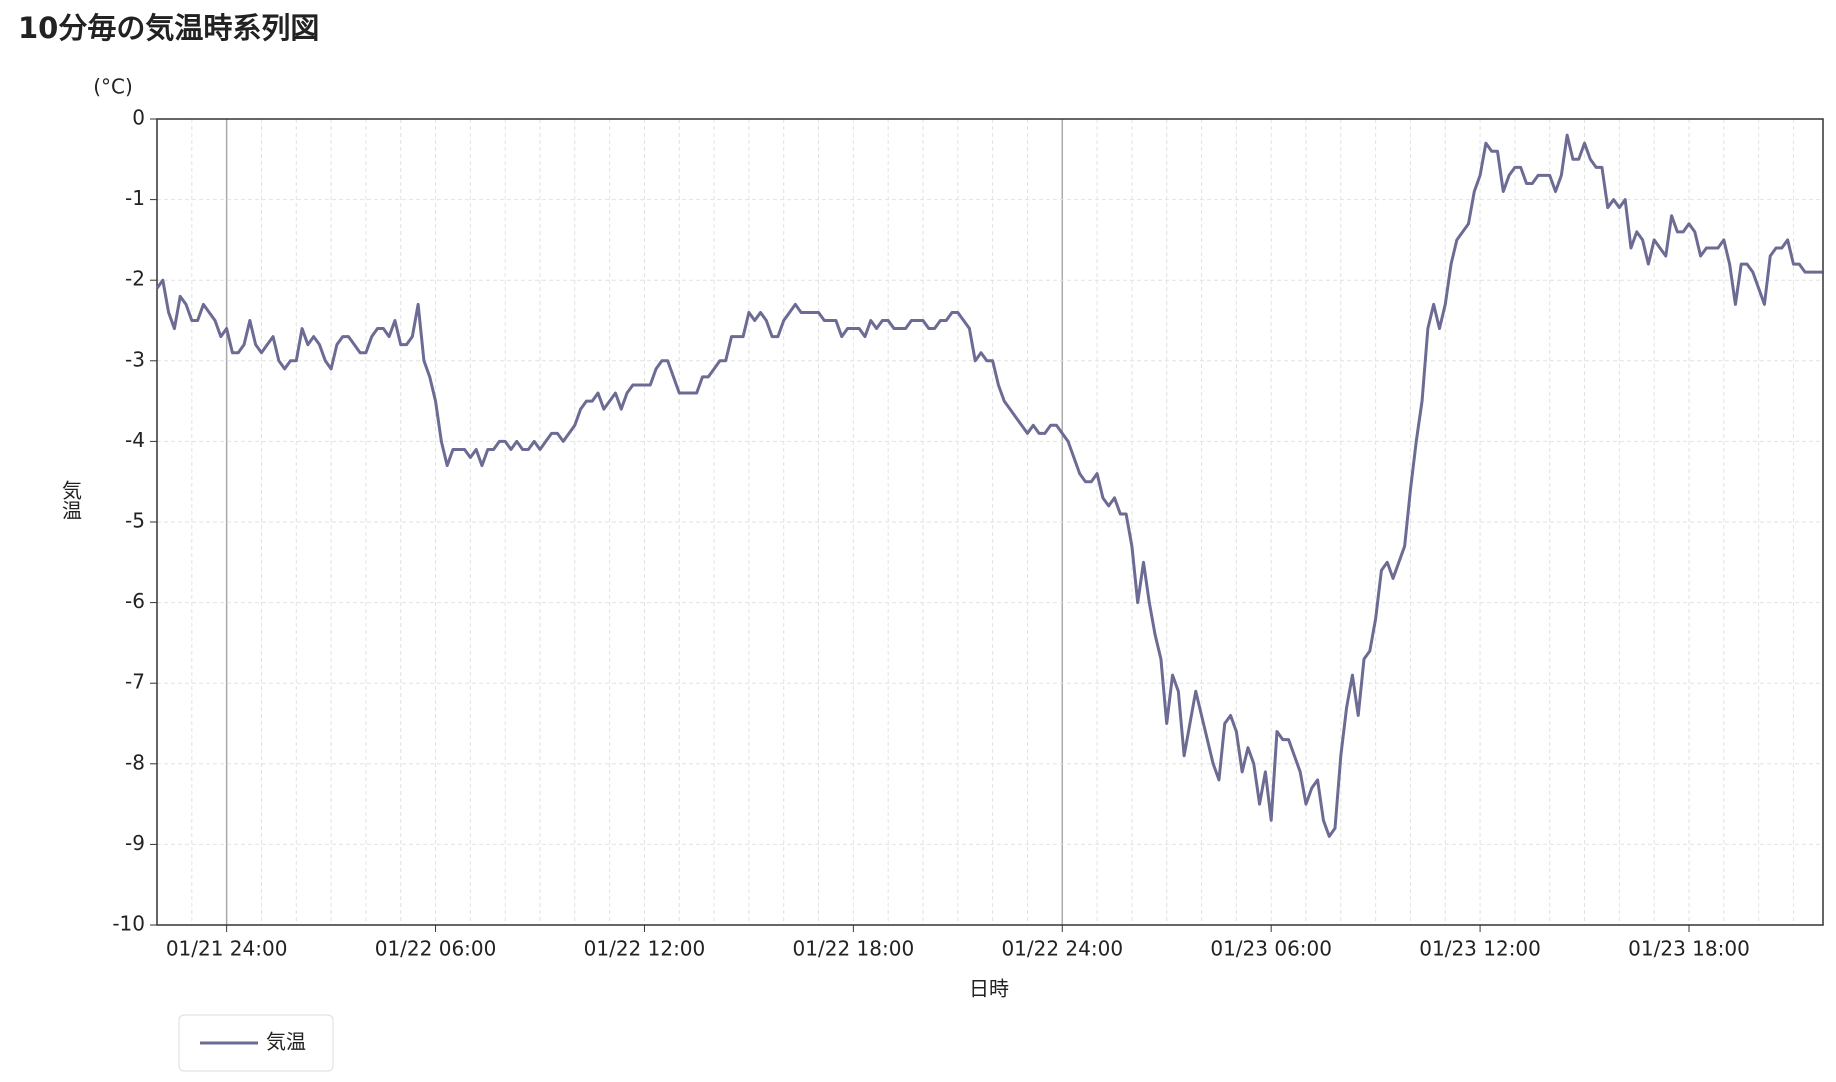  Describe the element at coordinates (135, 198) in the screenshot. I see `y-tick-label: -1` at that location.